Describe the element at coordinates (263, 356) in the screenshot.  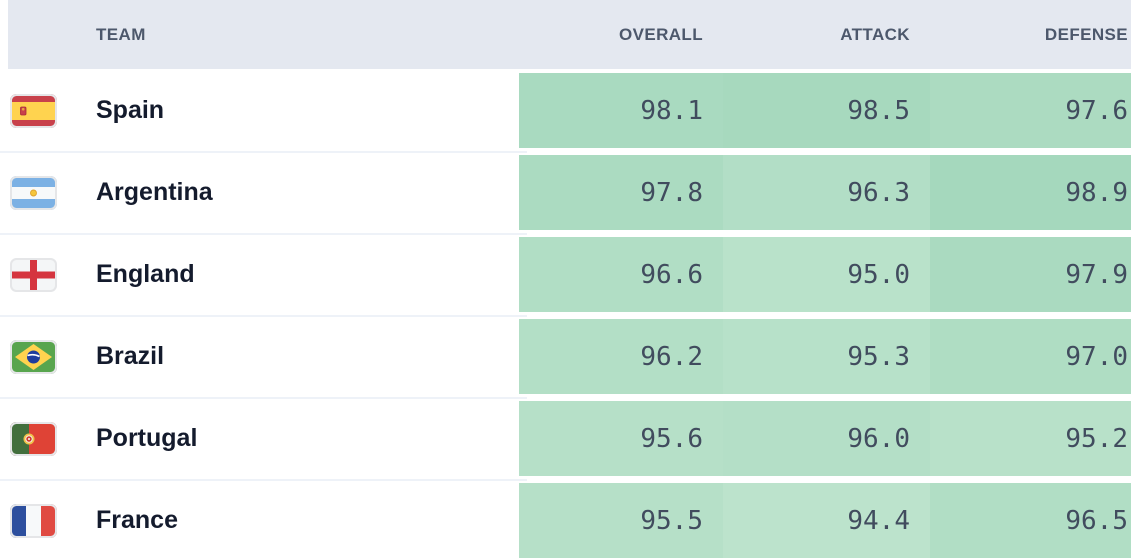
I see `team-cell: Brazil` at that location.